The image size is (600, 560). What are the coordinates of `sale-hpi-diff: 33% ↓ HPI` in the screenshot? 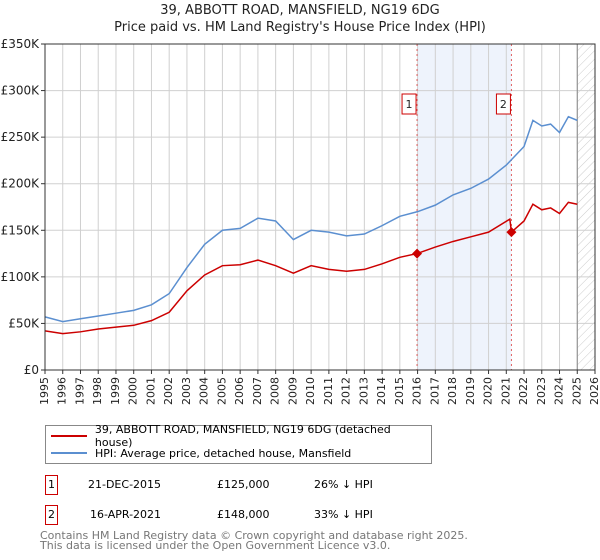 It's located at (343, 514).